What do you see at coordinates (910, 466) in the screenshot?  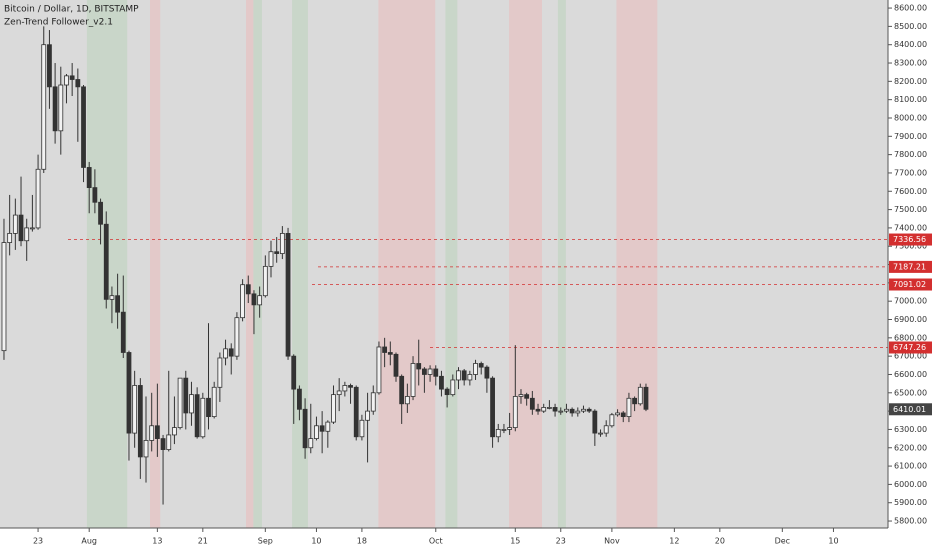 I see `y-tick-label: 6100.00` at bounding box center [910, 466].